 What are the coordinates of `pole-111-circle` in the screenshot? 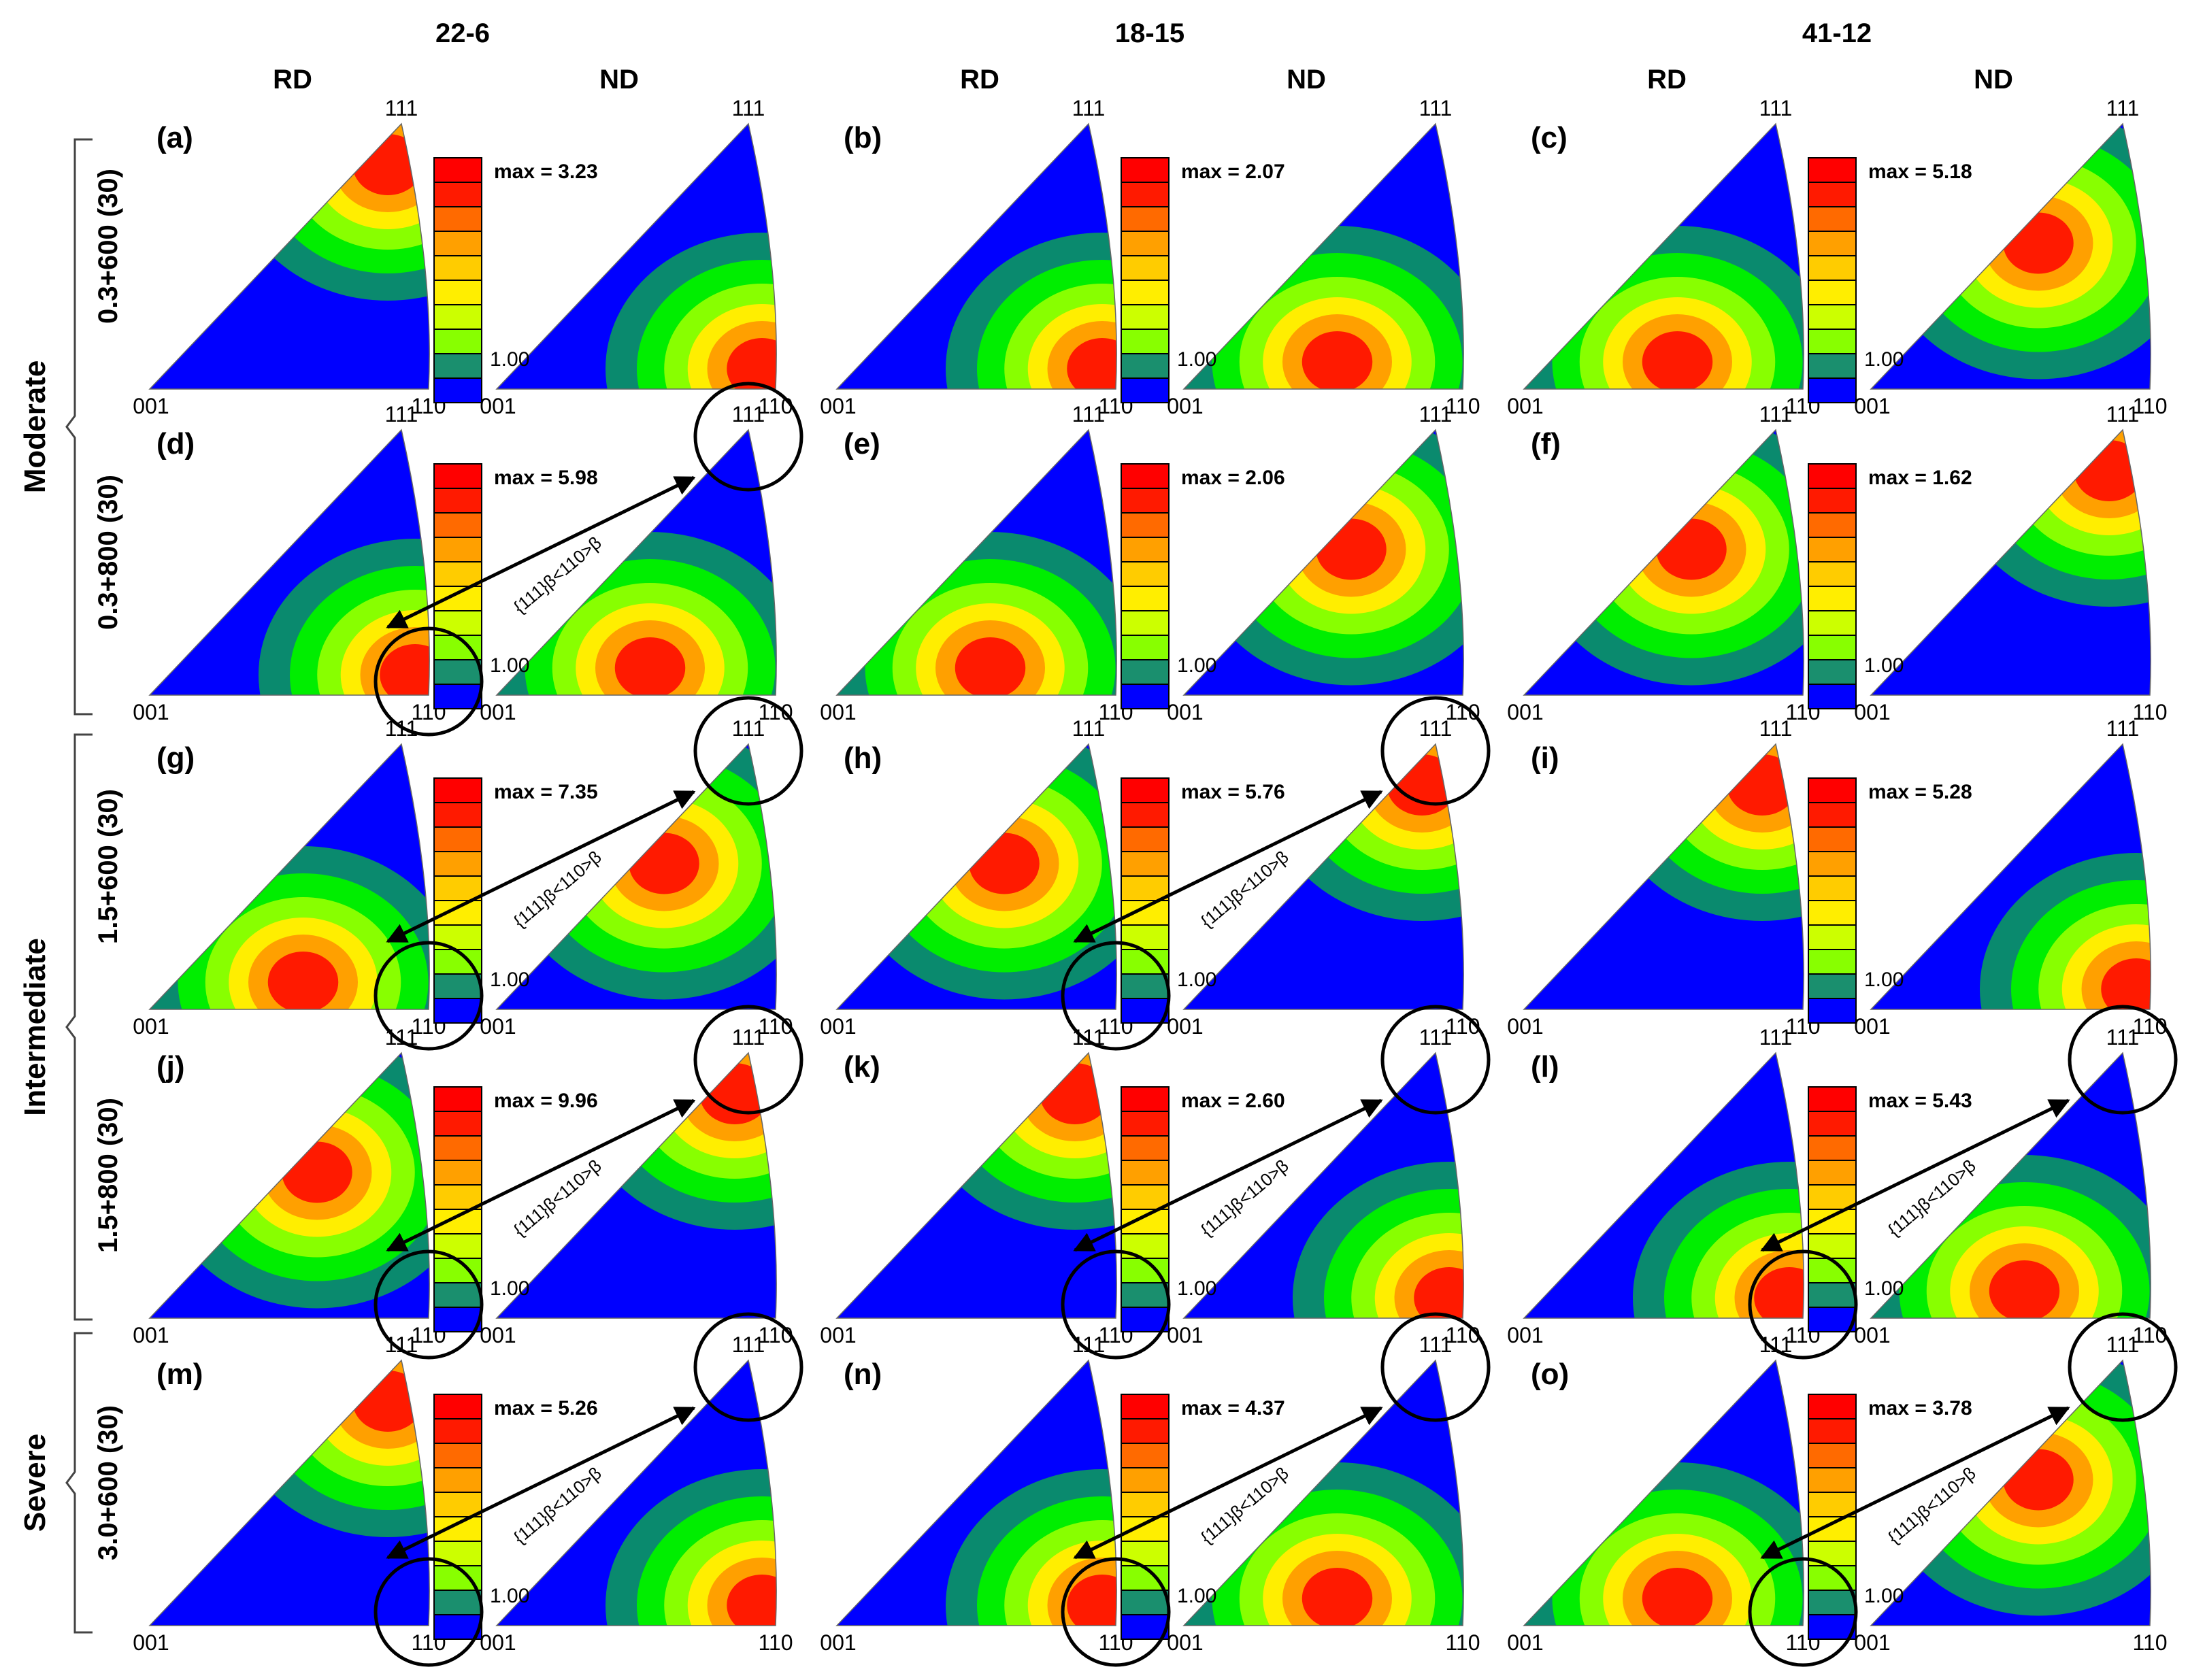 It's located at (2123, 1367).